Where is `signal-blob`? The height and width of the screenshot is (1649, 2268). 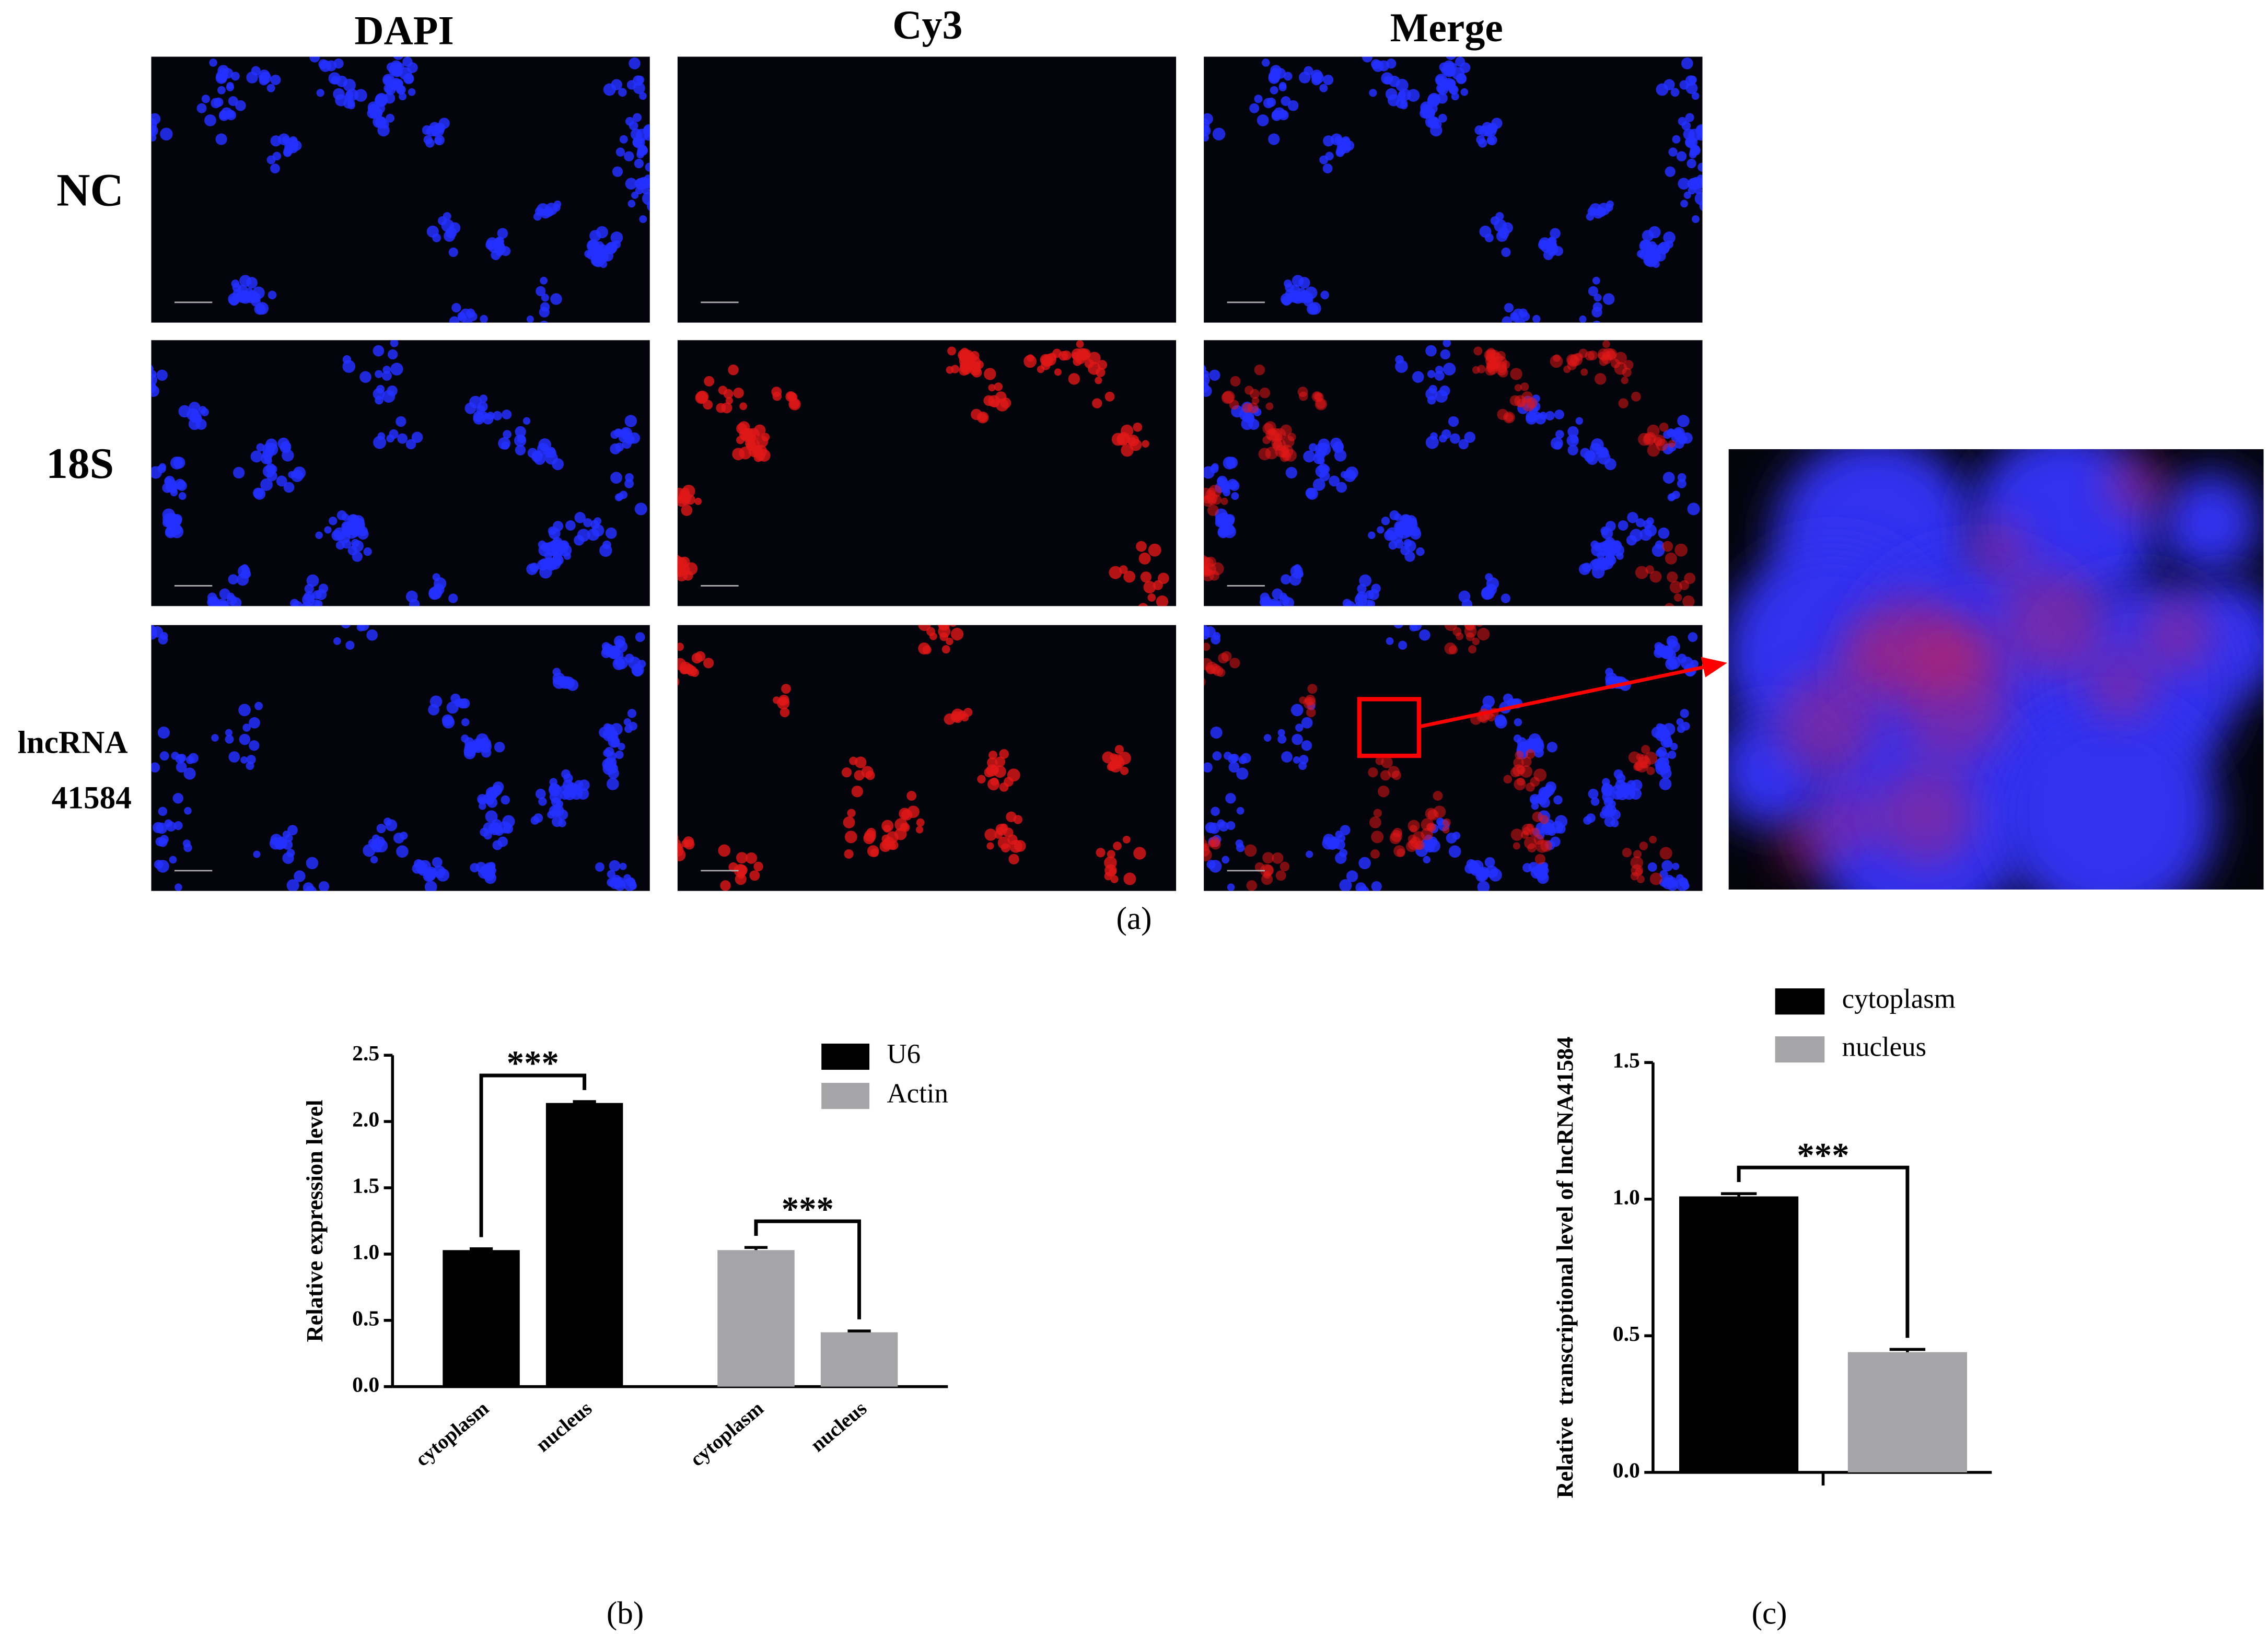
signal-blob is located at coordinates (2053, 623).